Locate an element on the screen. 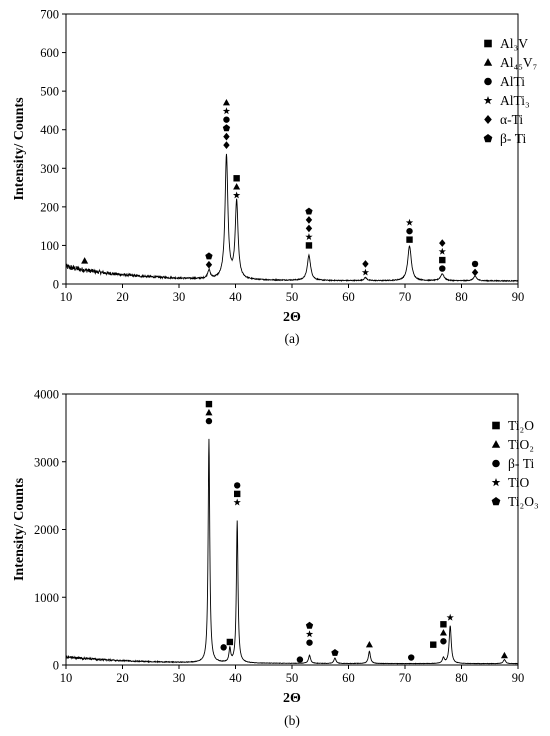 This screenshot has height=736, width=550. legend: Al₃V Al₄₅V₇ AlTi AlTi₃ α-Ti β- Ti is located at coordinates (510, 91).